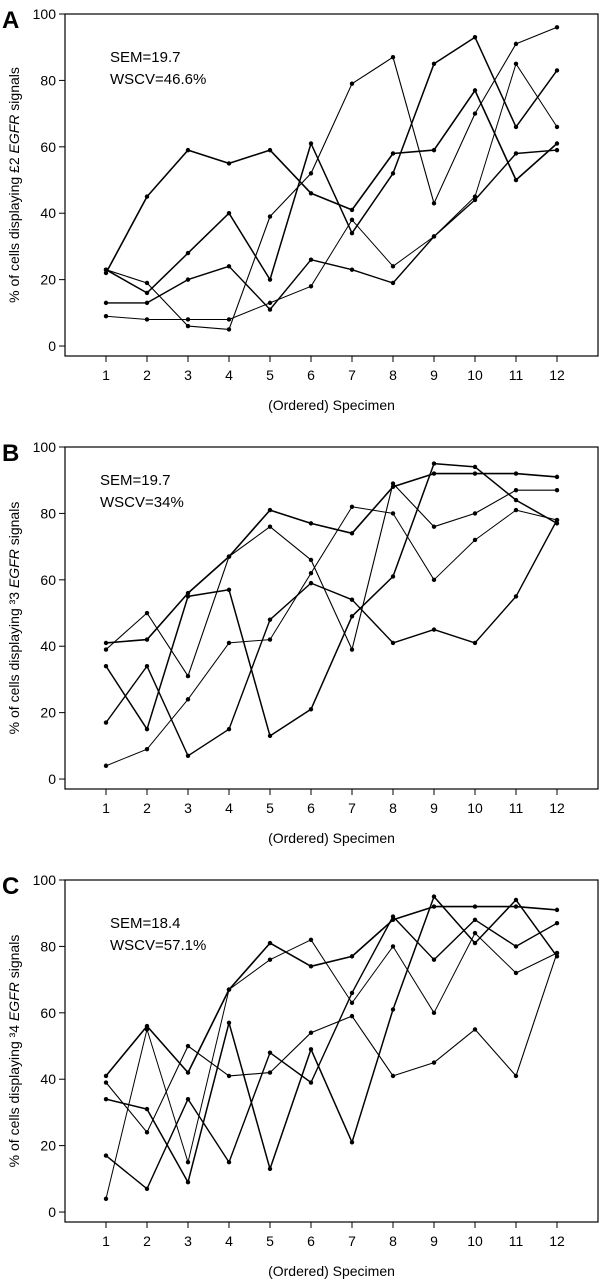 The width and height of the screenshot is (605, 1280). I want to click on x-axis-label: (Ordered) Specimen, so click(331, 1271).